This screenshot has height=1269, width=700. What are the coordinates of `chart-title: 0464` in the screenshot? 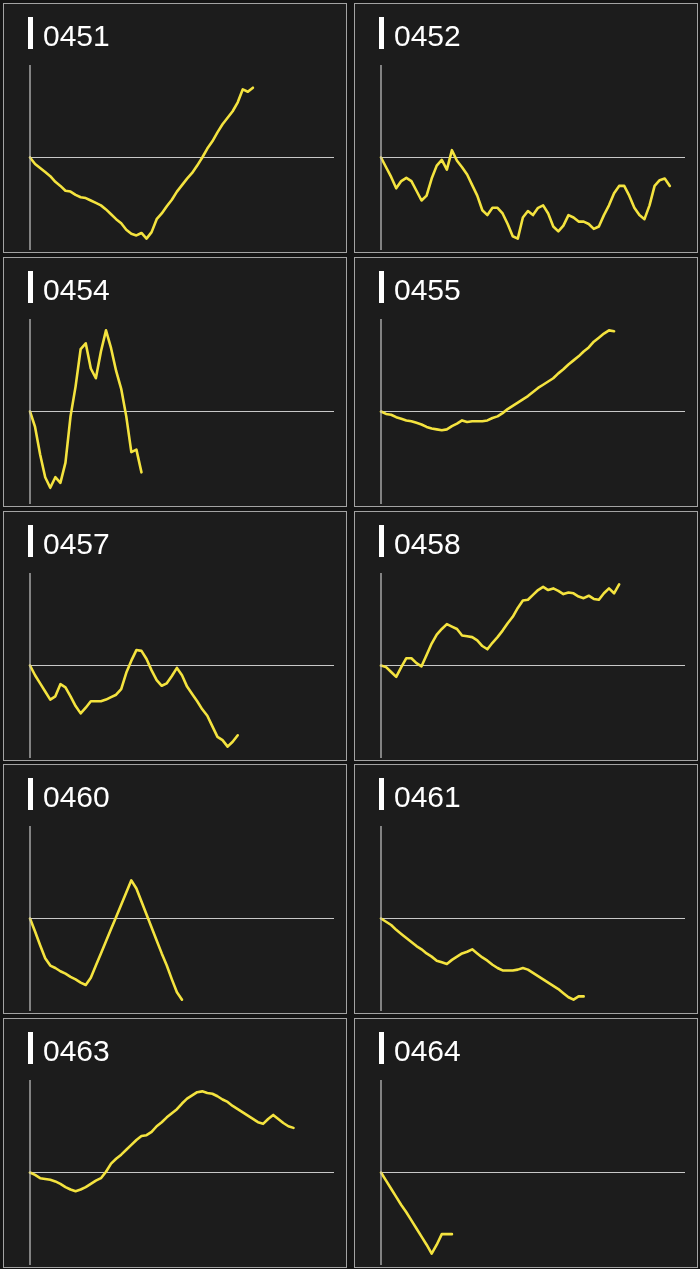 It's located at (427, 1050).